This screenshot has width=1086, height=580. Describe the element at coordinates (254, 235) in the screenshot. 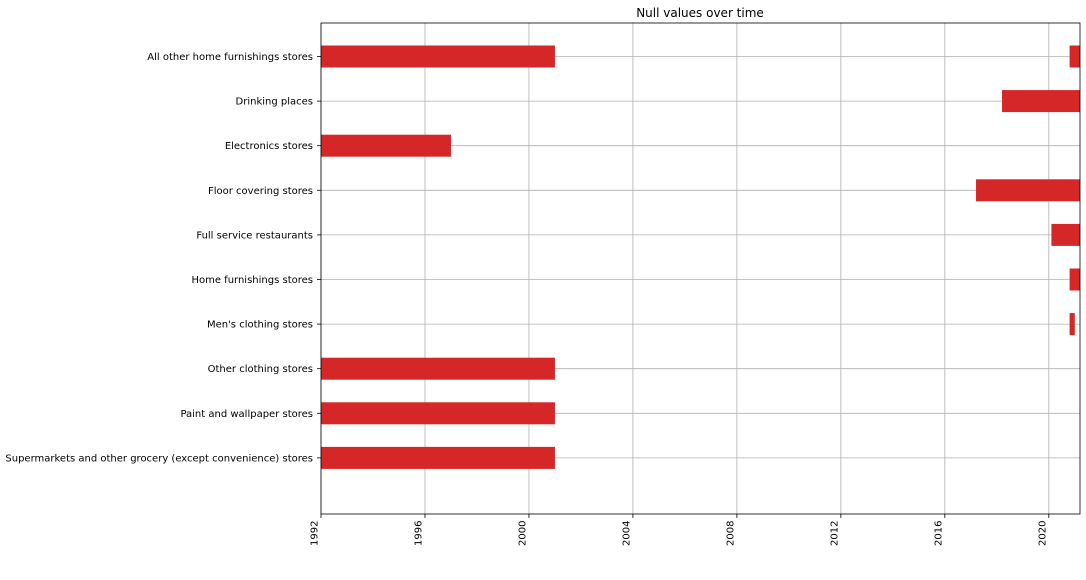

I see `y-tick-label: Full service restaurants` at that location.